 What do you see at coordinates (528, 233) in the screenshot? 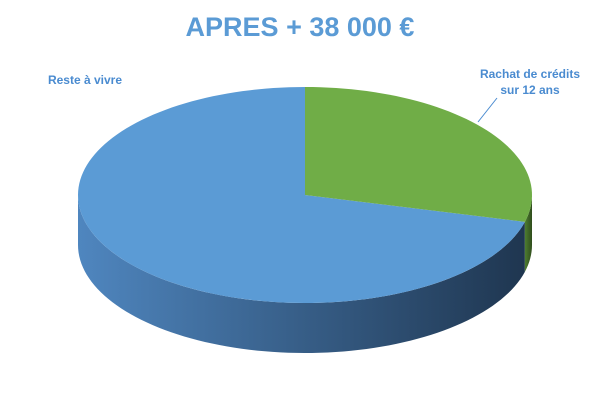
I see `slice-side` at bounding box center [528, 233].